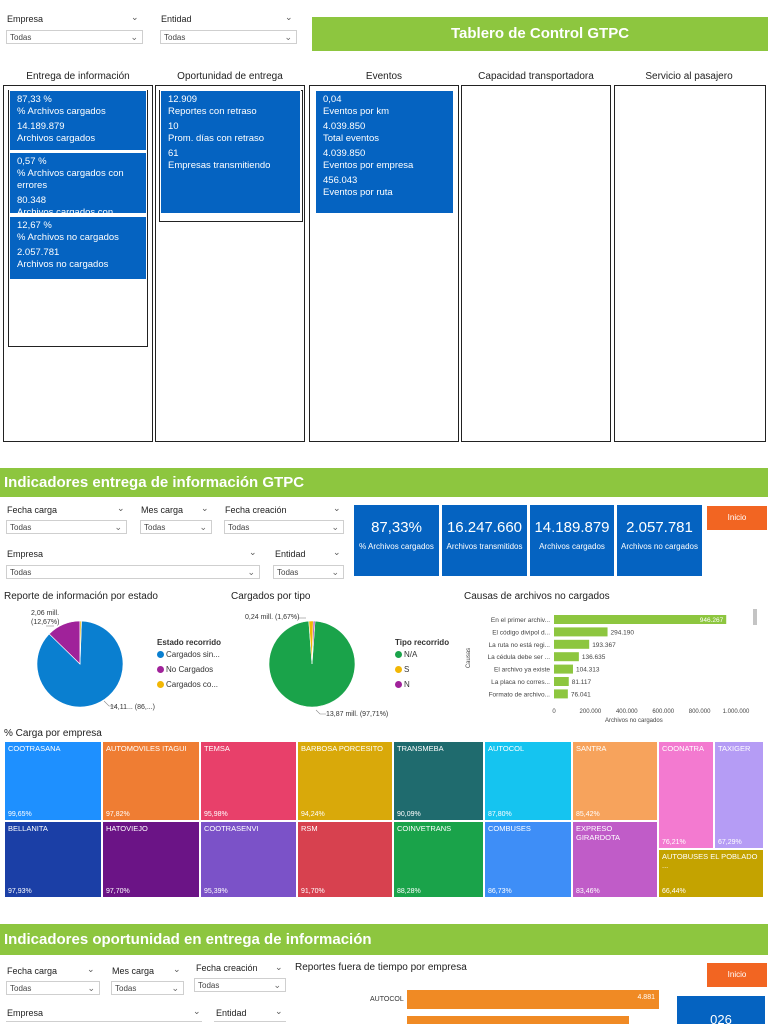 This screenshot has height=1024, width=768. I want to click on mes-carga3-slicer: Todas ⌄, so click(147, 988).